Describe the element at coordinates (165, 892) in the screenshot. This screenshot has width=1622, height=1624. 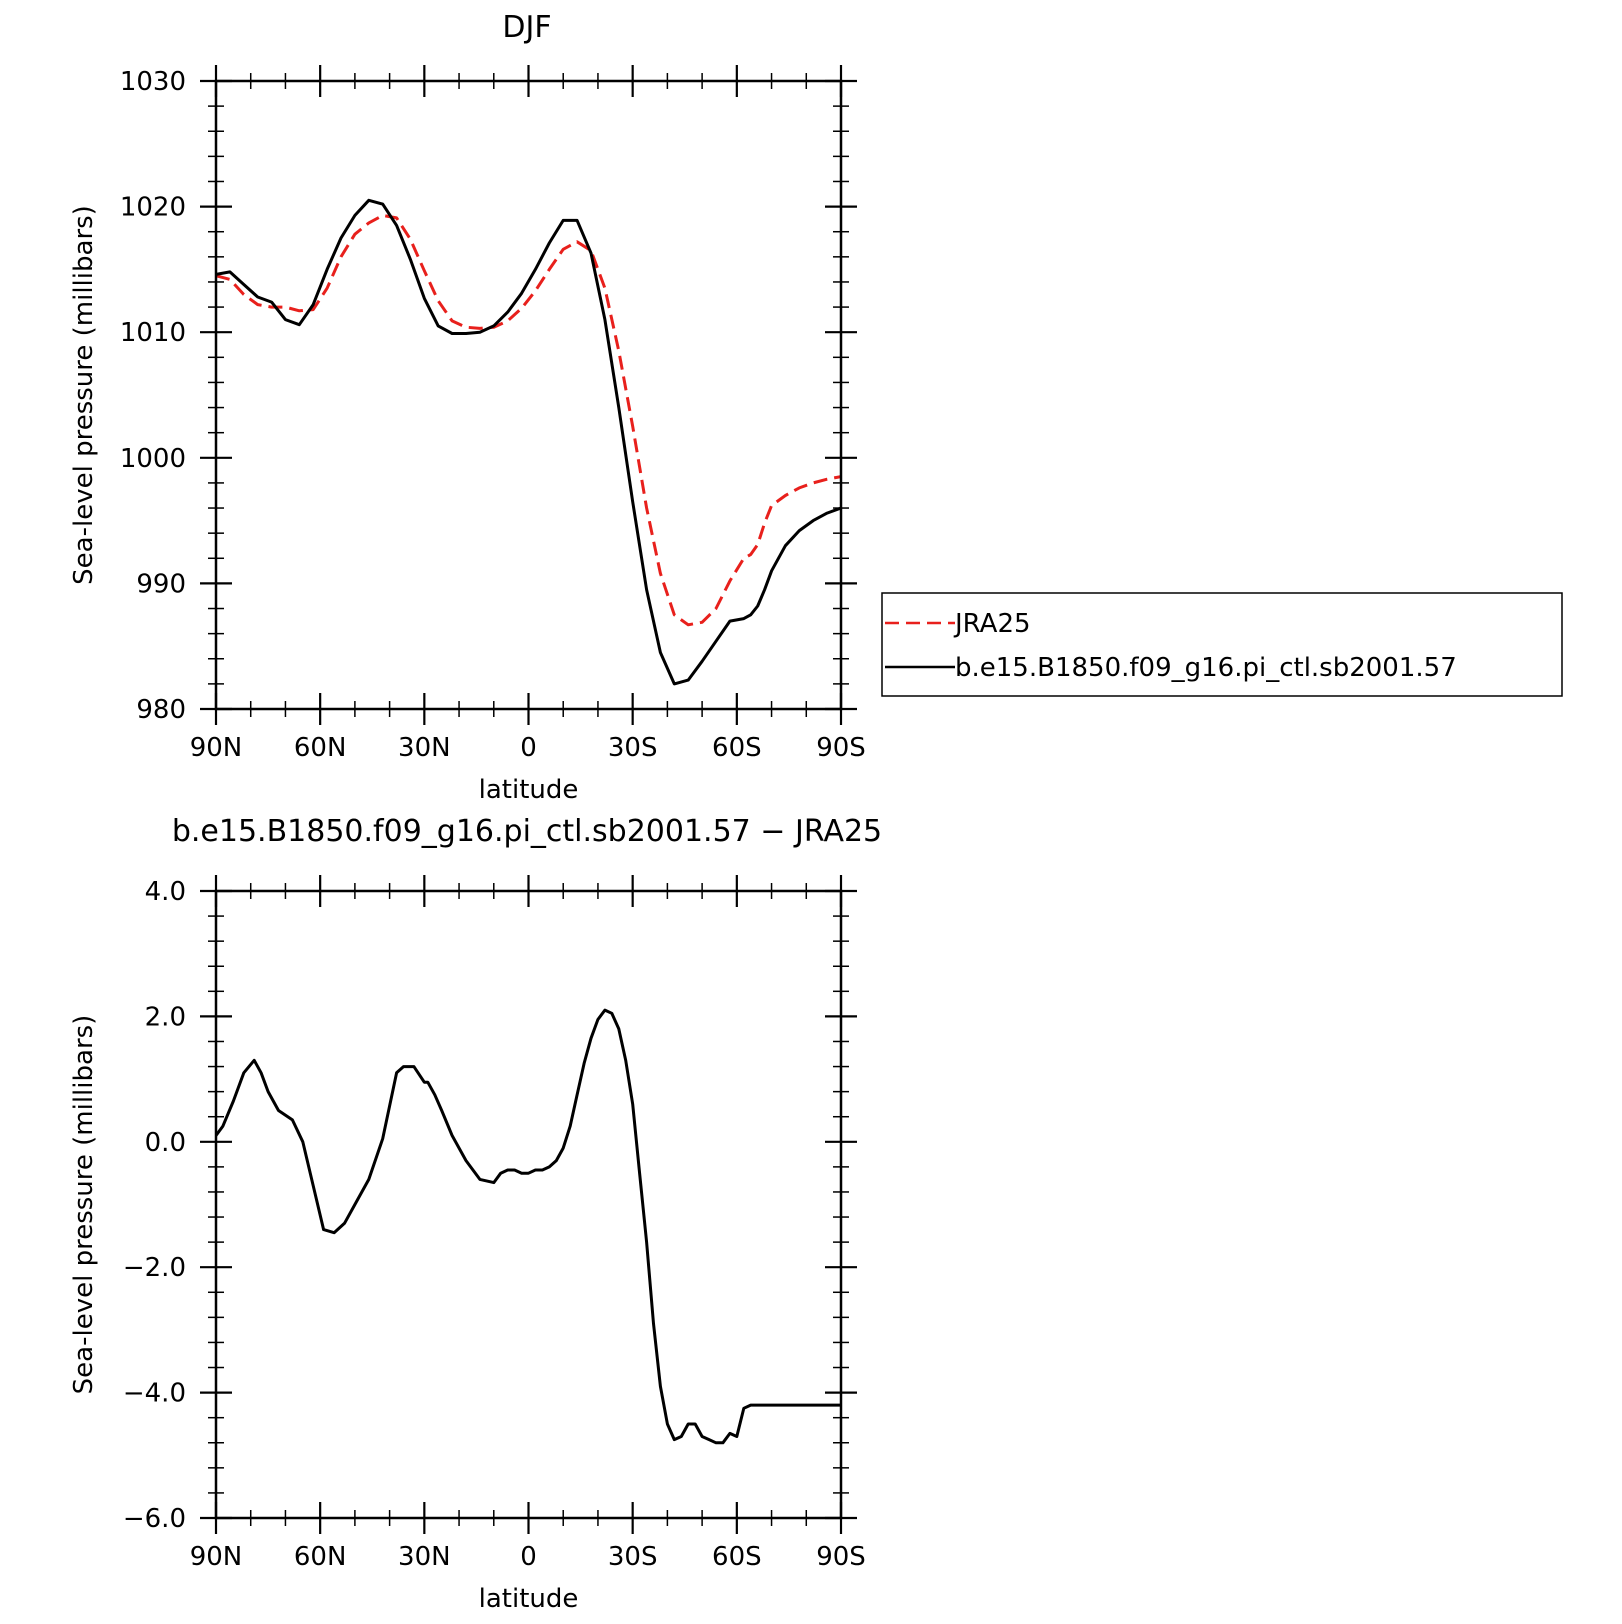
I see `y-tick-label: 4.0` at that location.